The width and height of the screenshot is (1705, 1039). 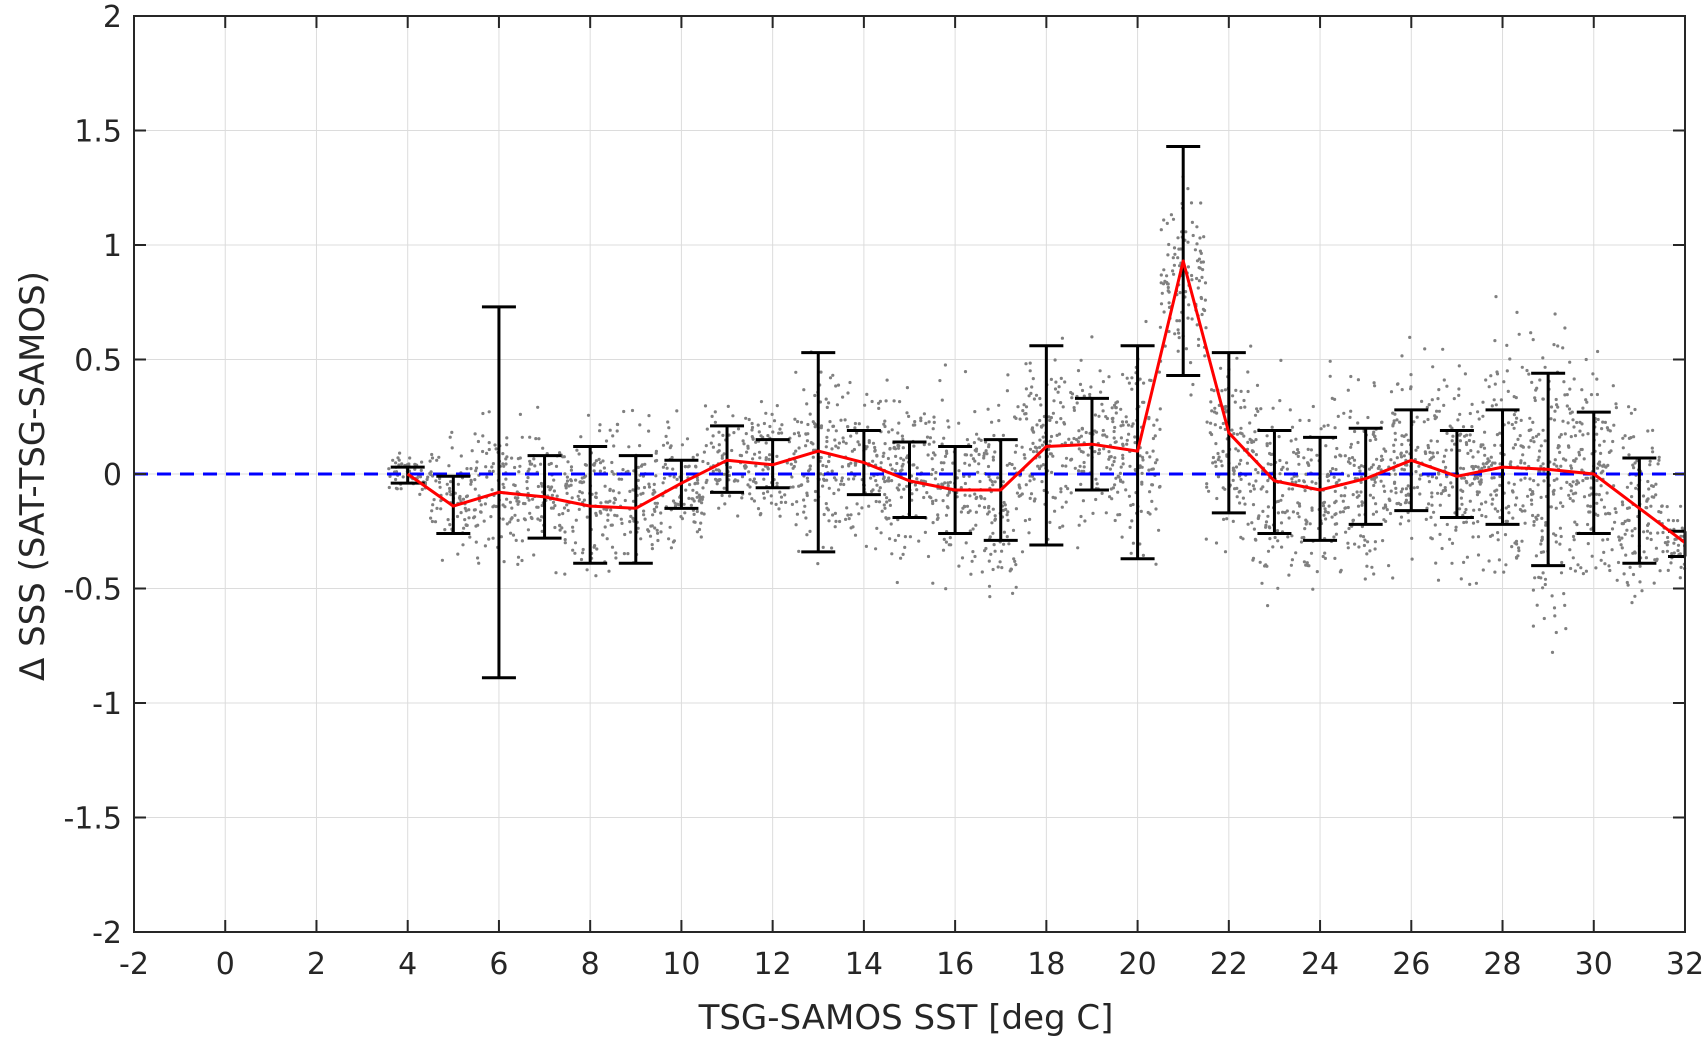 What do you see at coordinates (316, 964) in the screenshot?
I see `x-tick-label: 2` at bounding box center [316, 964].